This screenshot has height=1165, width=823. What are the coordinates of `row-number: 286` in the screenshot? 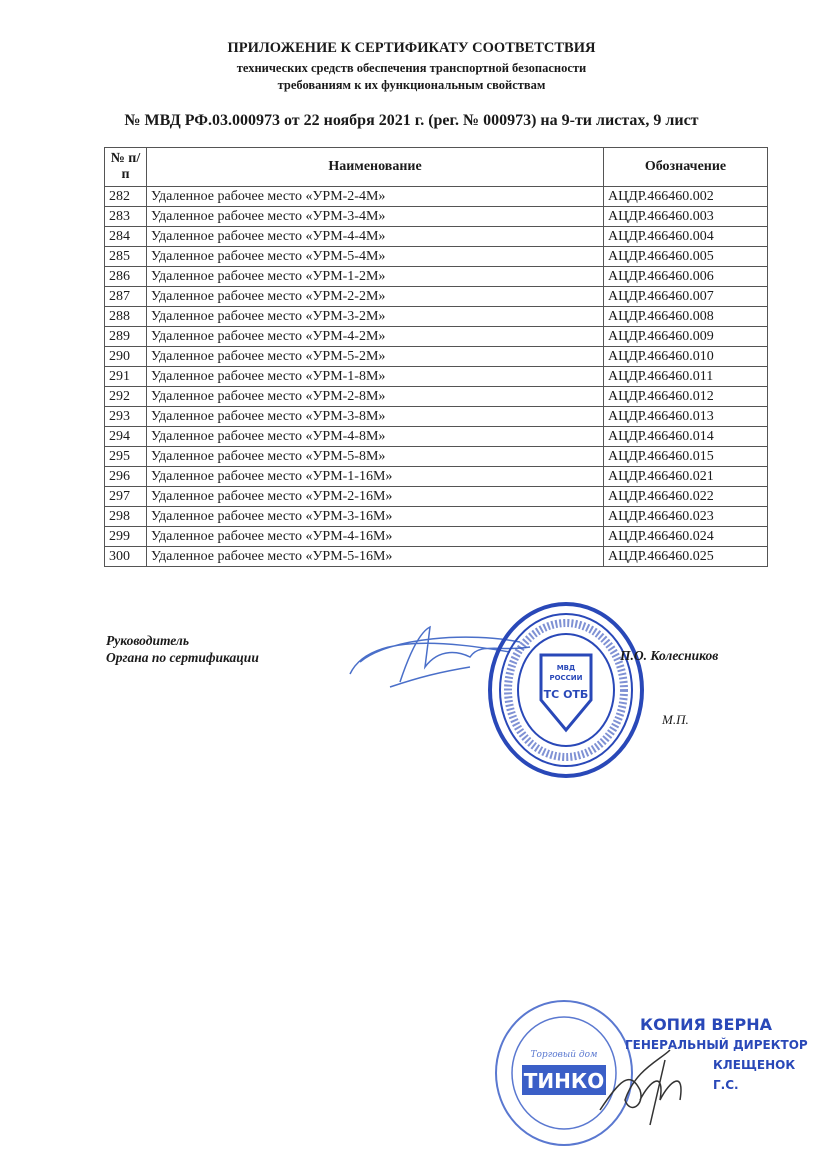 It's located at (125, 276).